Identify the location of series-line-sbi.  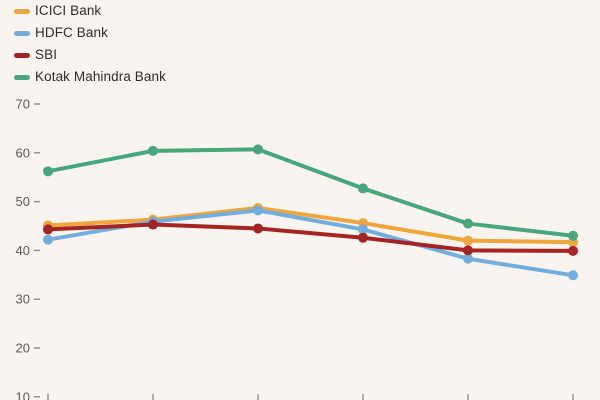
(310, 237).